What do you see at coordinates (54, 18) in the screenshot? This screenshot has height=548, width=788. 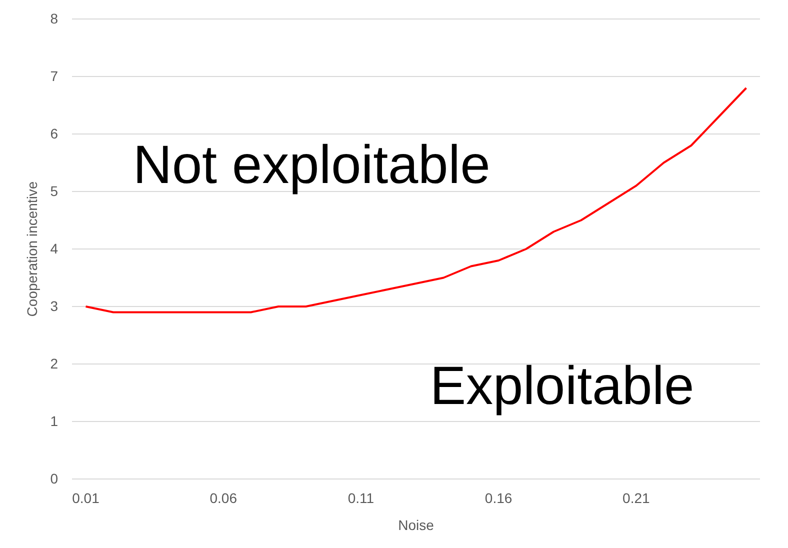 I see `y-tick-label: 8` at bounding box center [54, 18].